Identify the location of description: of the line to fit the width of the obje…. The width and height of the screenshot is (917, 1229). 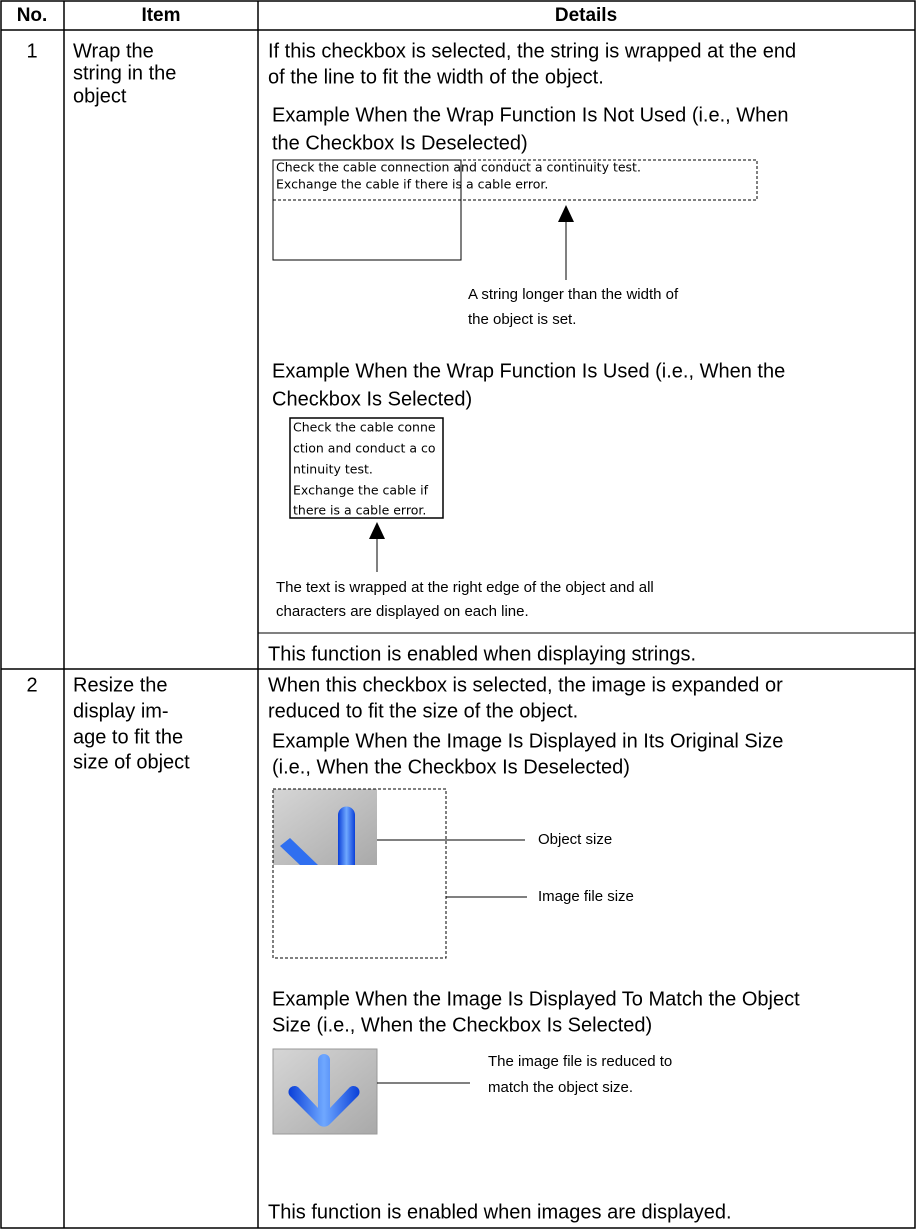
(436, 77).